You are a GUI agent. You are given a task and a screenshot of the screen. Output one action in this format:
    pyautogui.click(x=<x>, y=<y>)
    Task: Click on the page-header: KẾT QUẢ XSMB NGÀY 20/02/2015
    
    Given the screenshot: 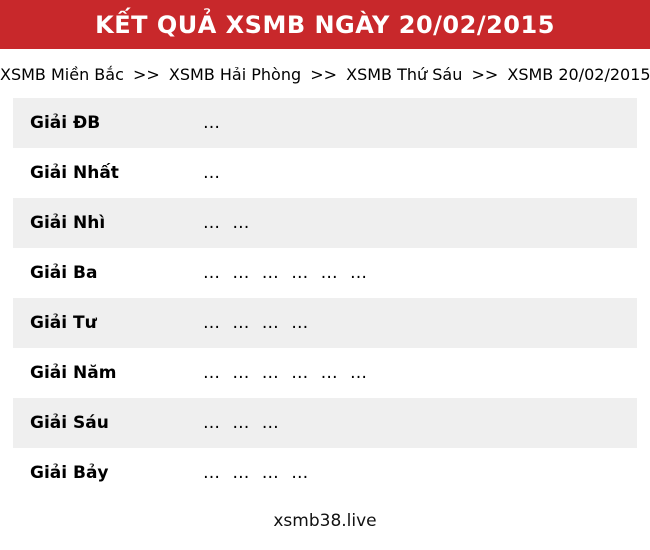 What is the action you would take?
    pyautogui.click(x=325, y=24)
    